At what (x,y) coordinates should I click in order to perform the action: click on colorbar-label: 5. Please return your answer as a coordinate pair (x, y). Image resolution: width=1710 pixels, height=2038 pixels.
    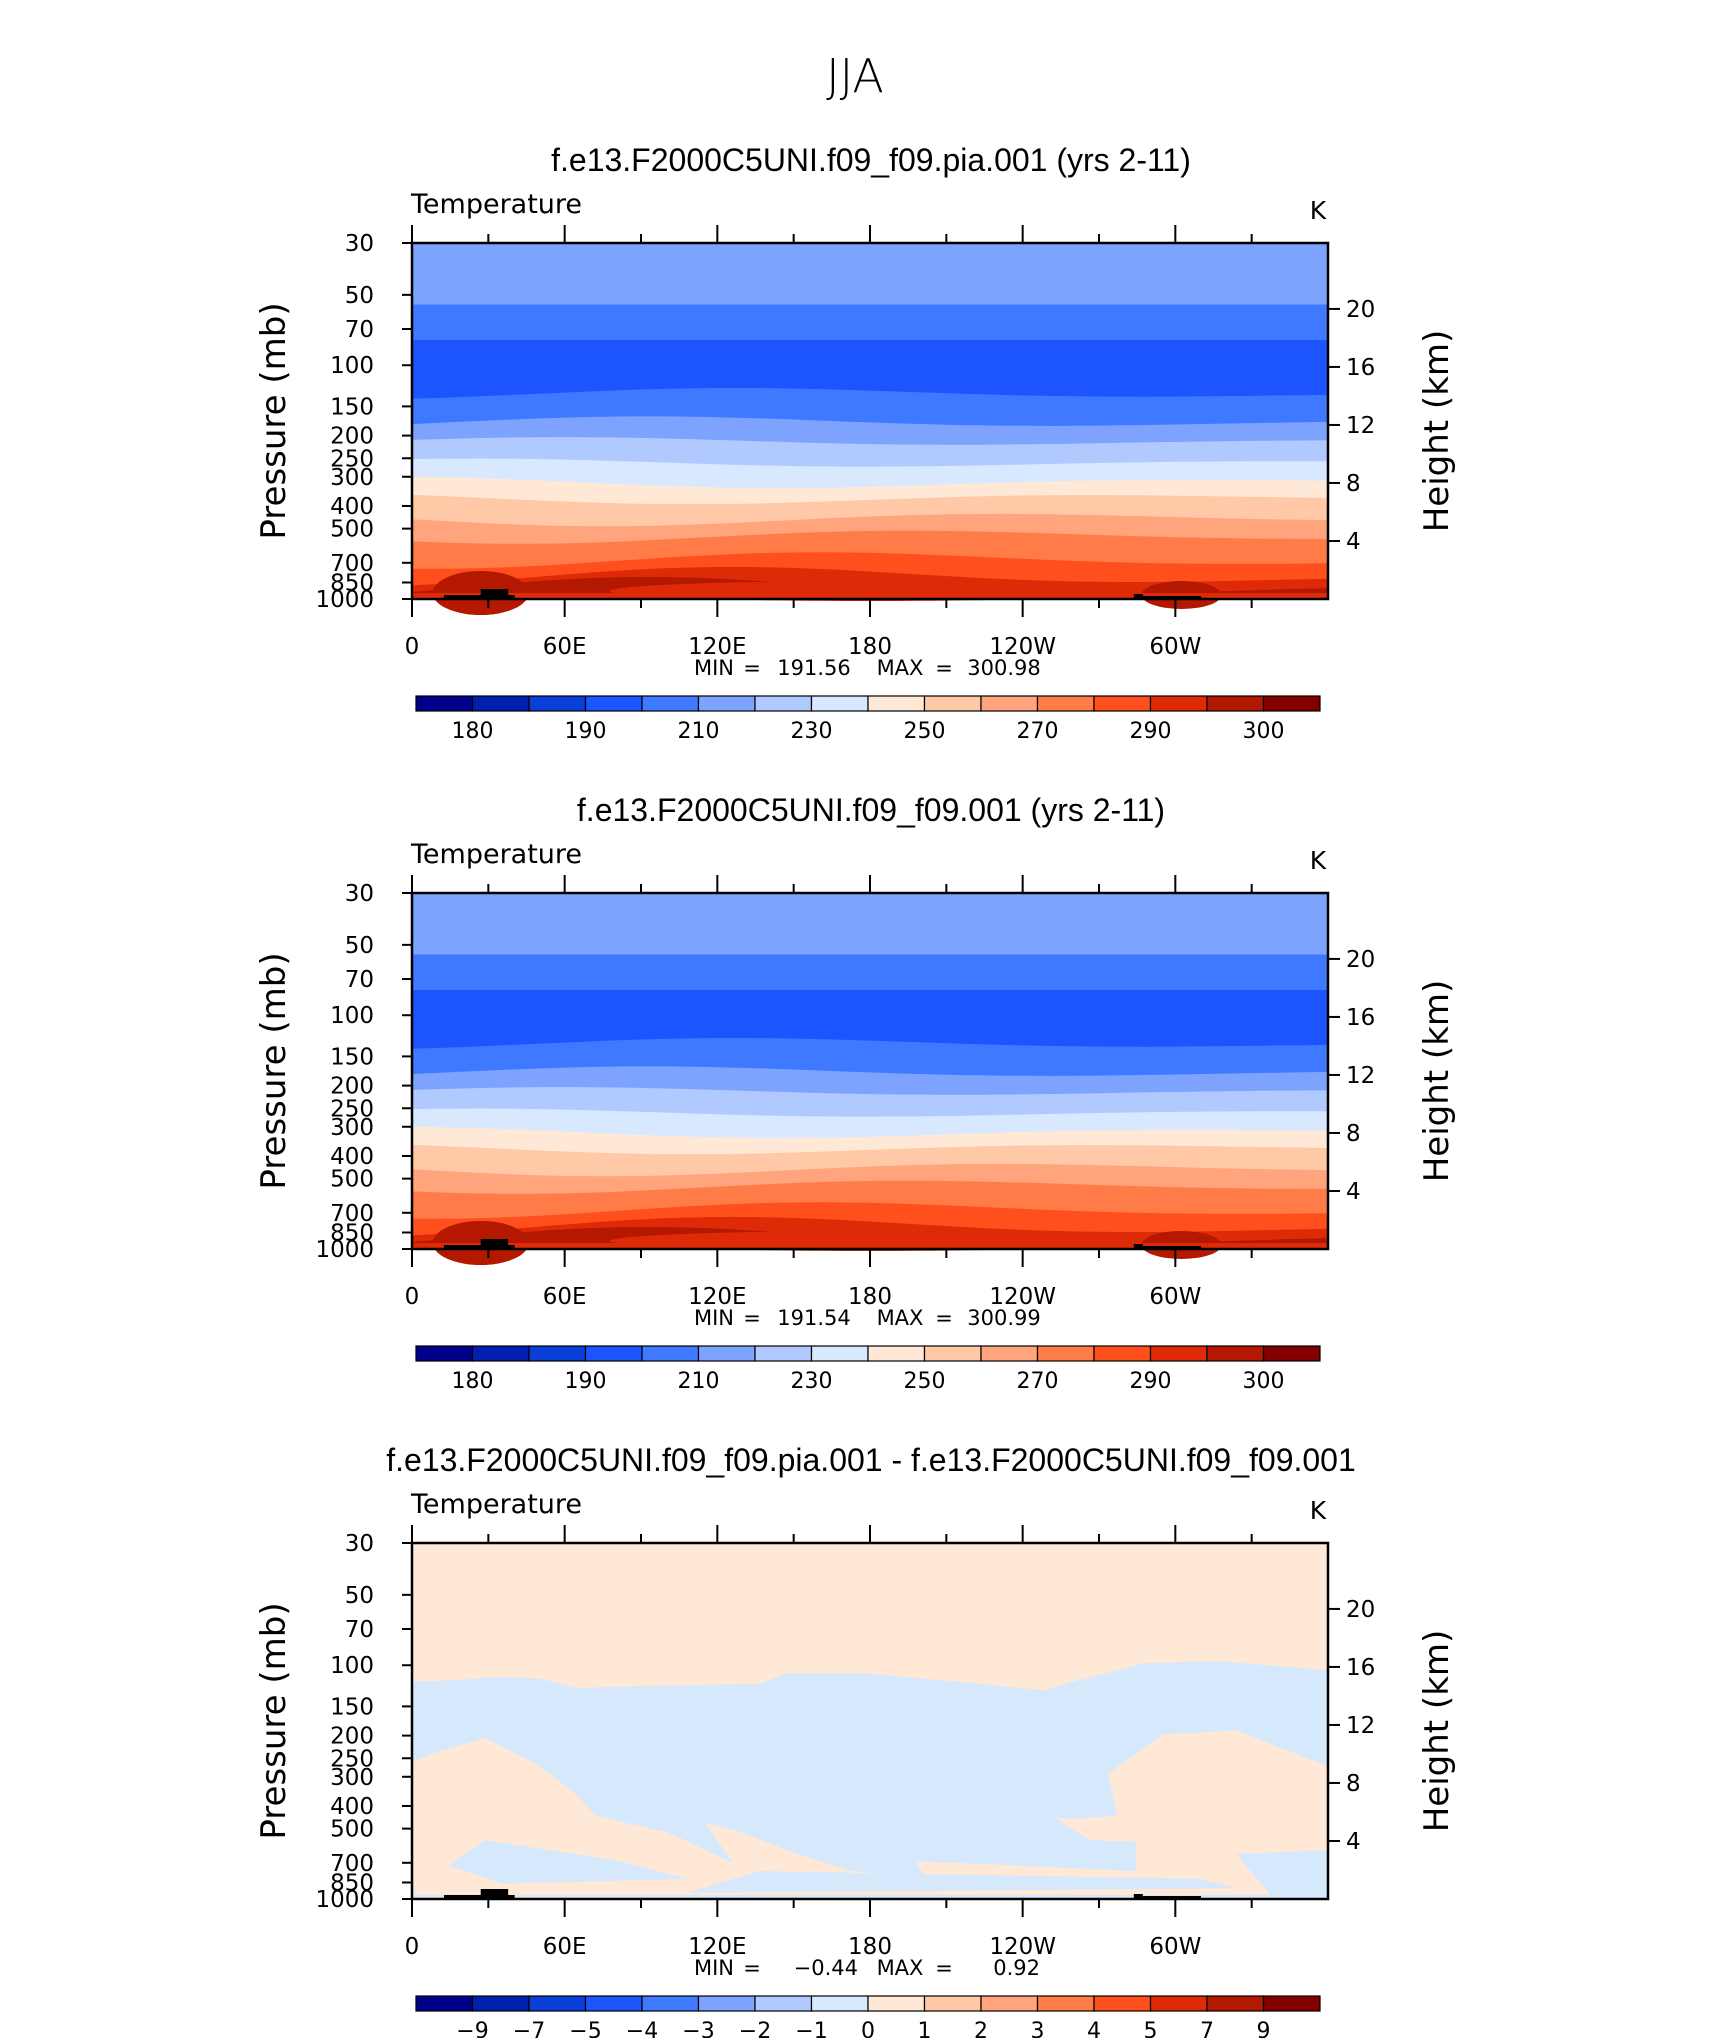
    Looking at the image, I should click on (1151, 2028).